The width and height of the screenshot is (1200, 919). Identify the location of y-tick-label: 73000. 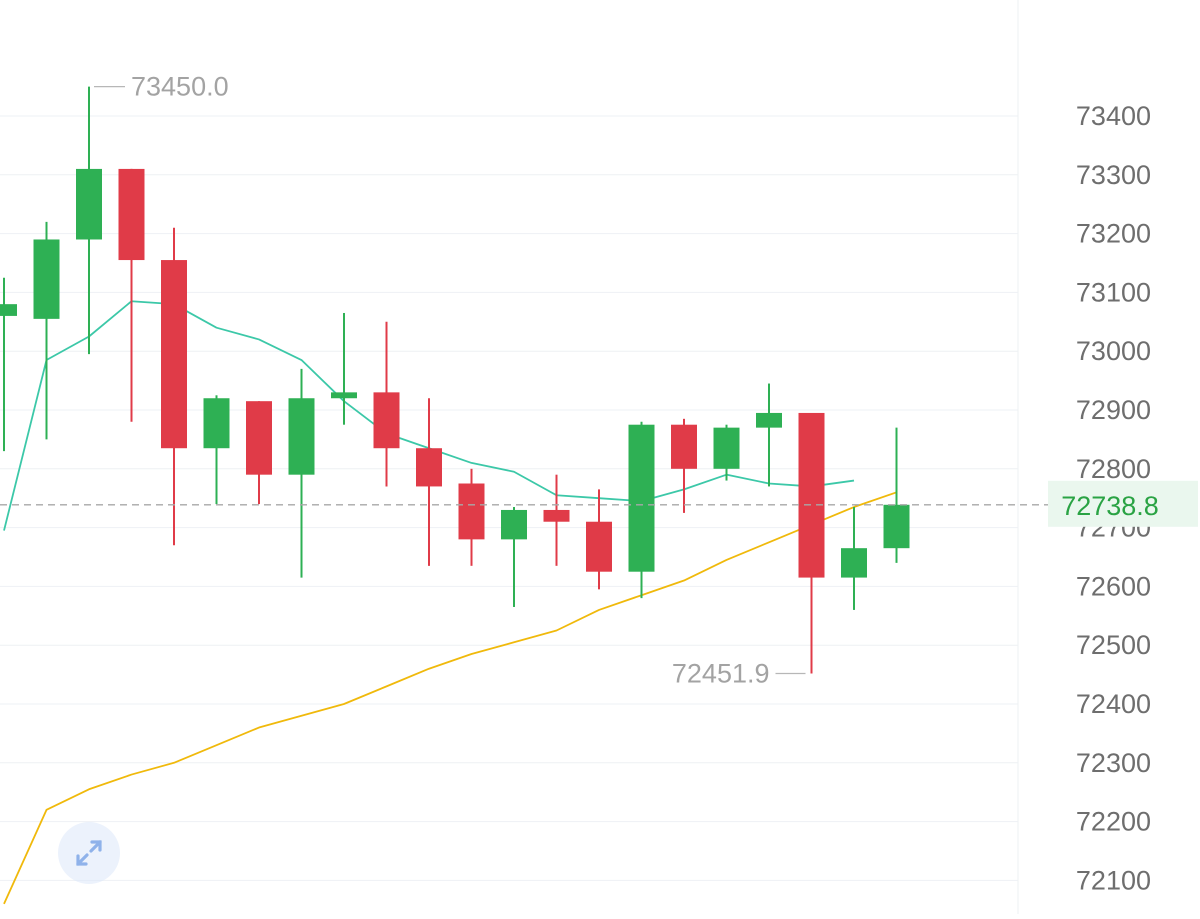
(1113, 351).